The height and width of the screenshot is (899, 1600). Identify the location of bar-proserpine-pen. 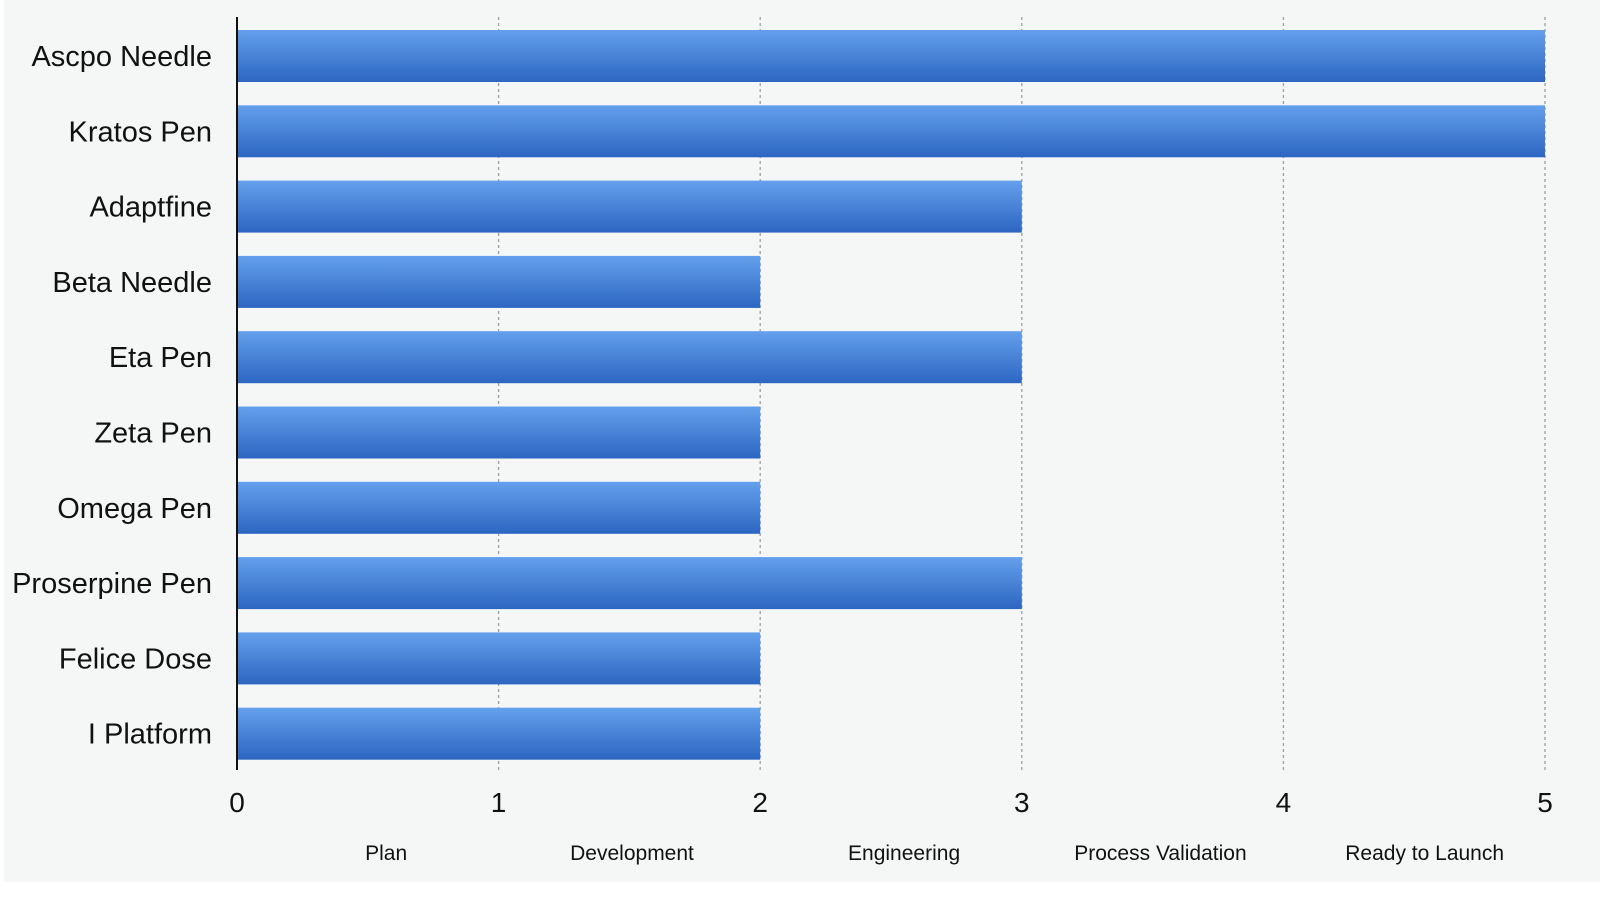
(629, 583).